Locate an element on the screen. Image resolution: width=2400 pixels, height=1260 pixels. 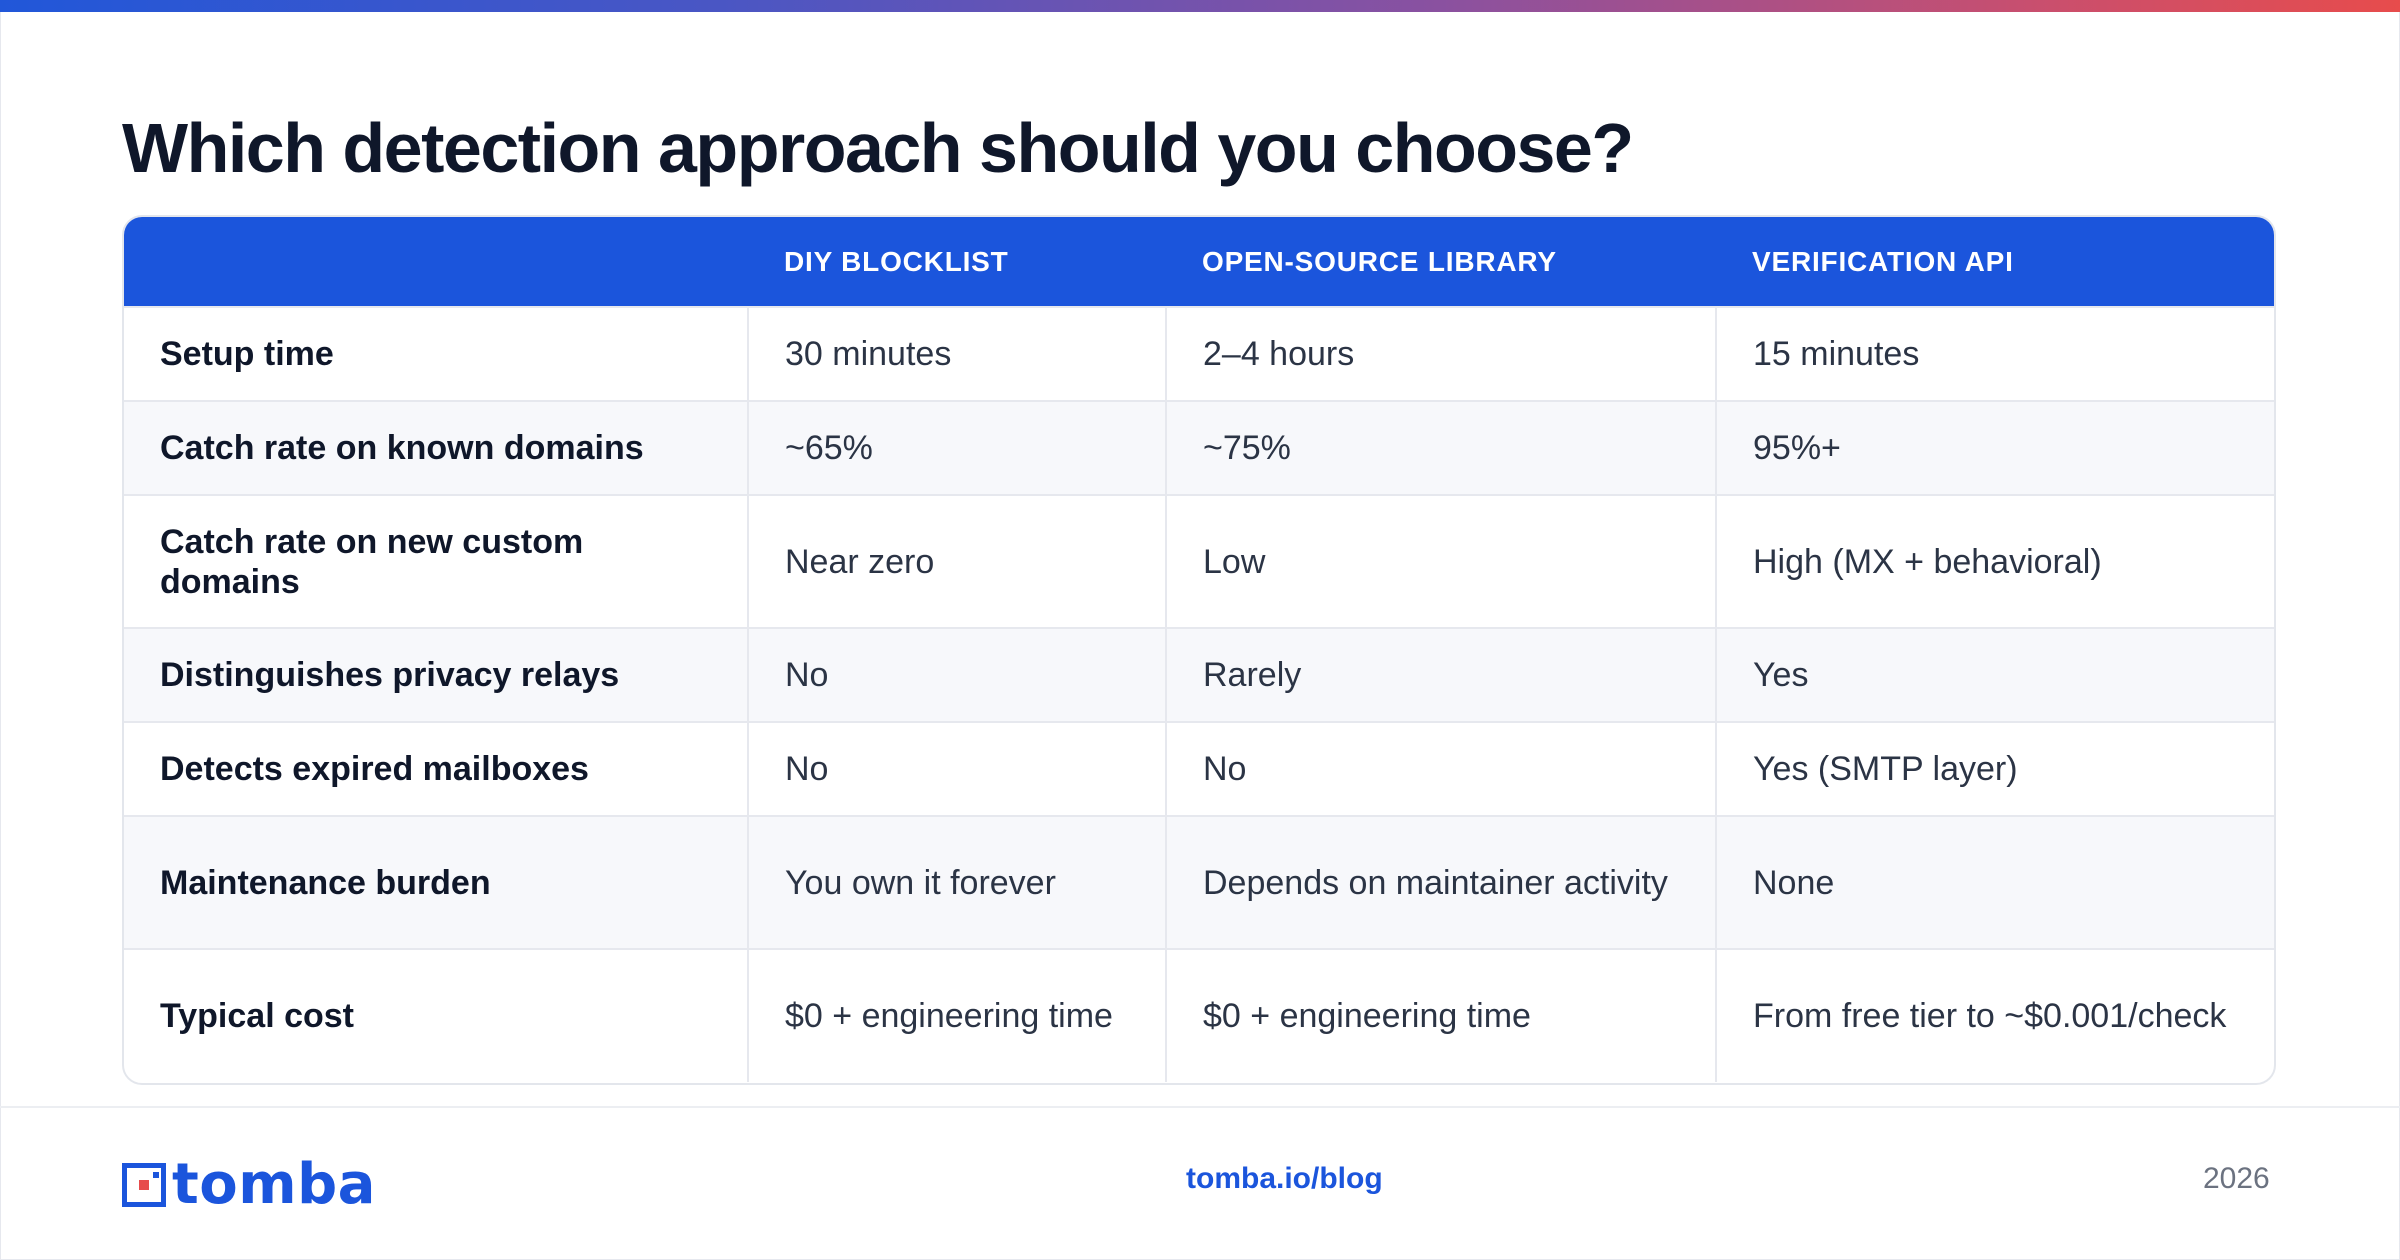
header-verification-api: VERIFICATION API is located at coordinates (1883, 261).